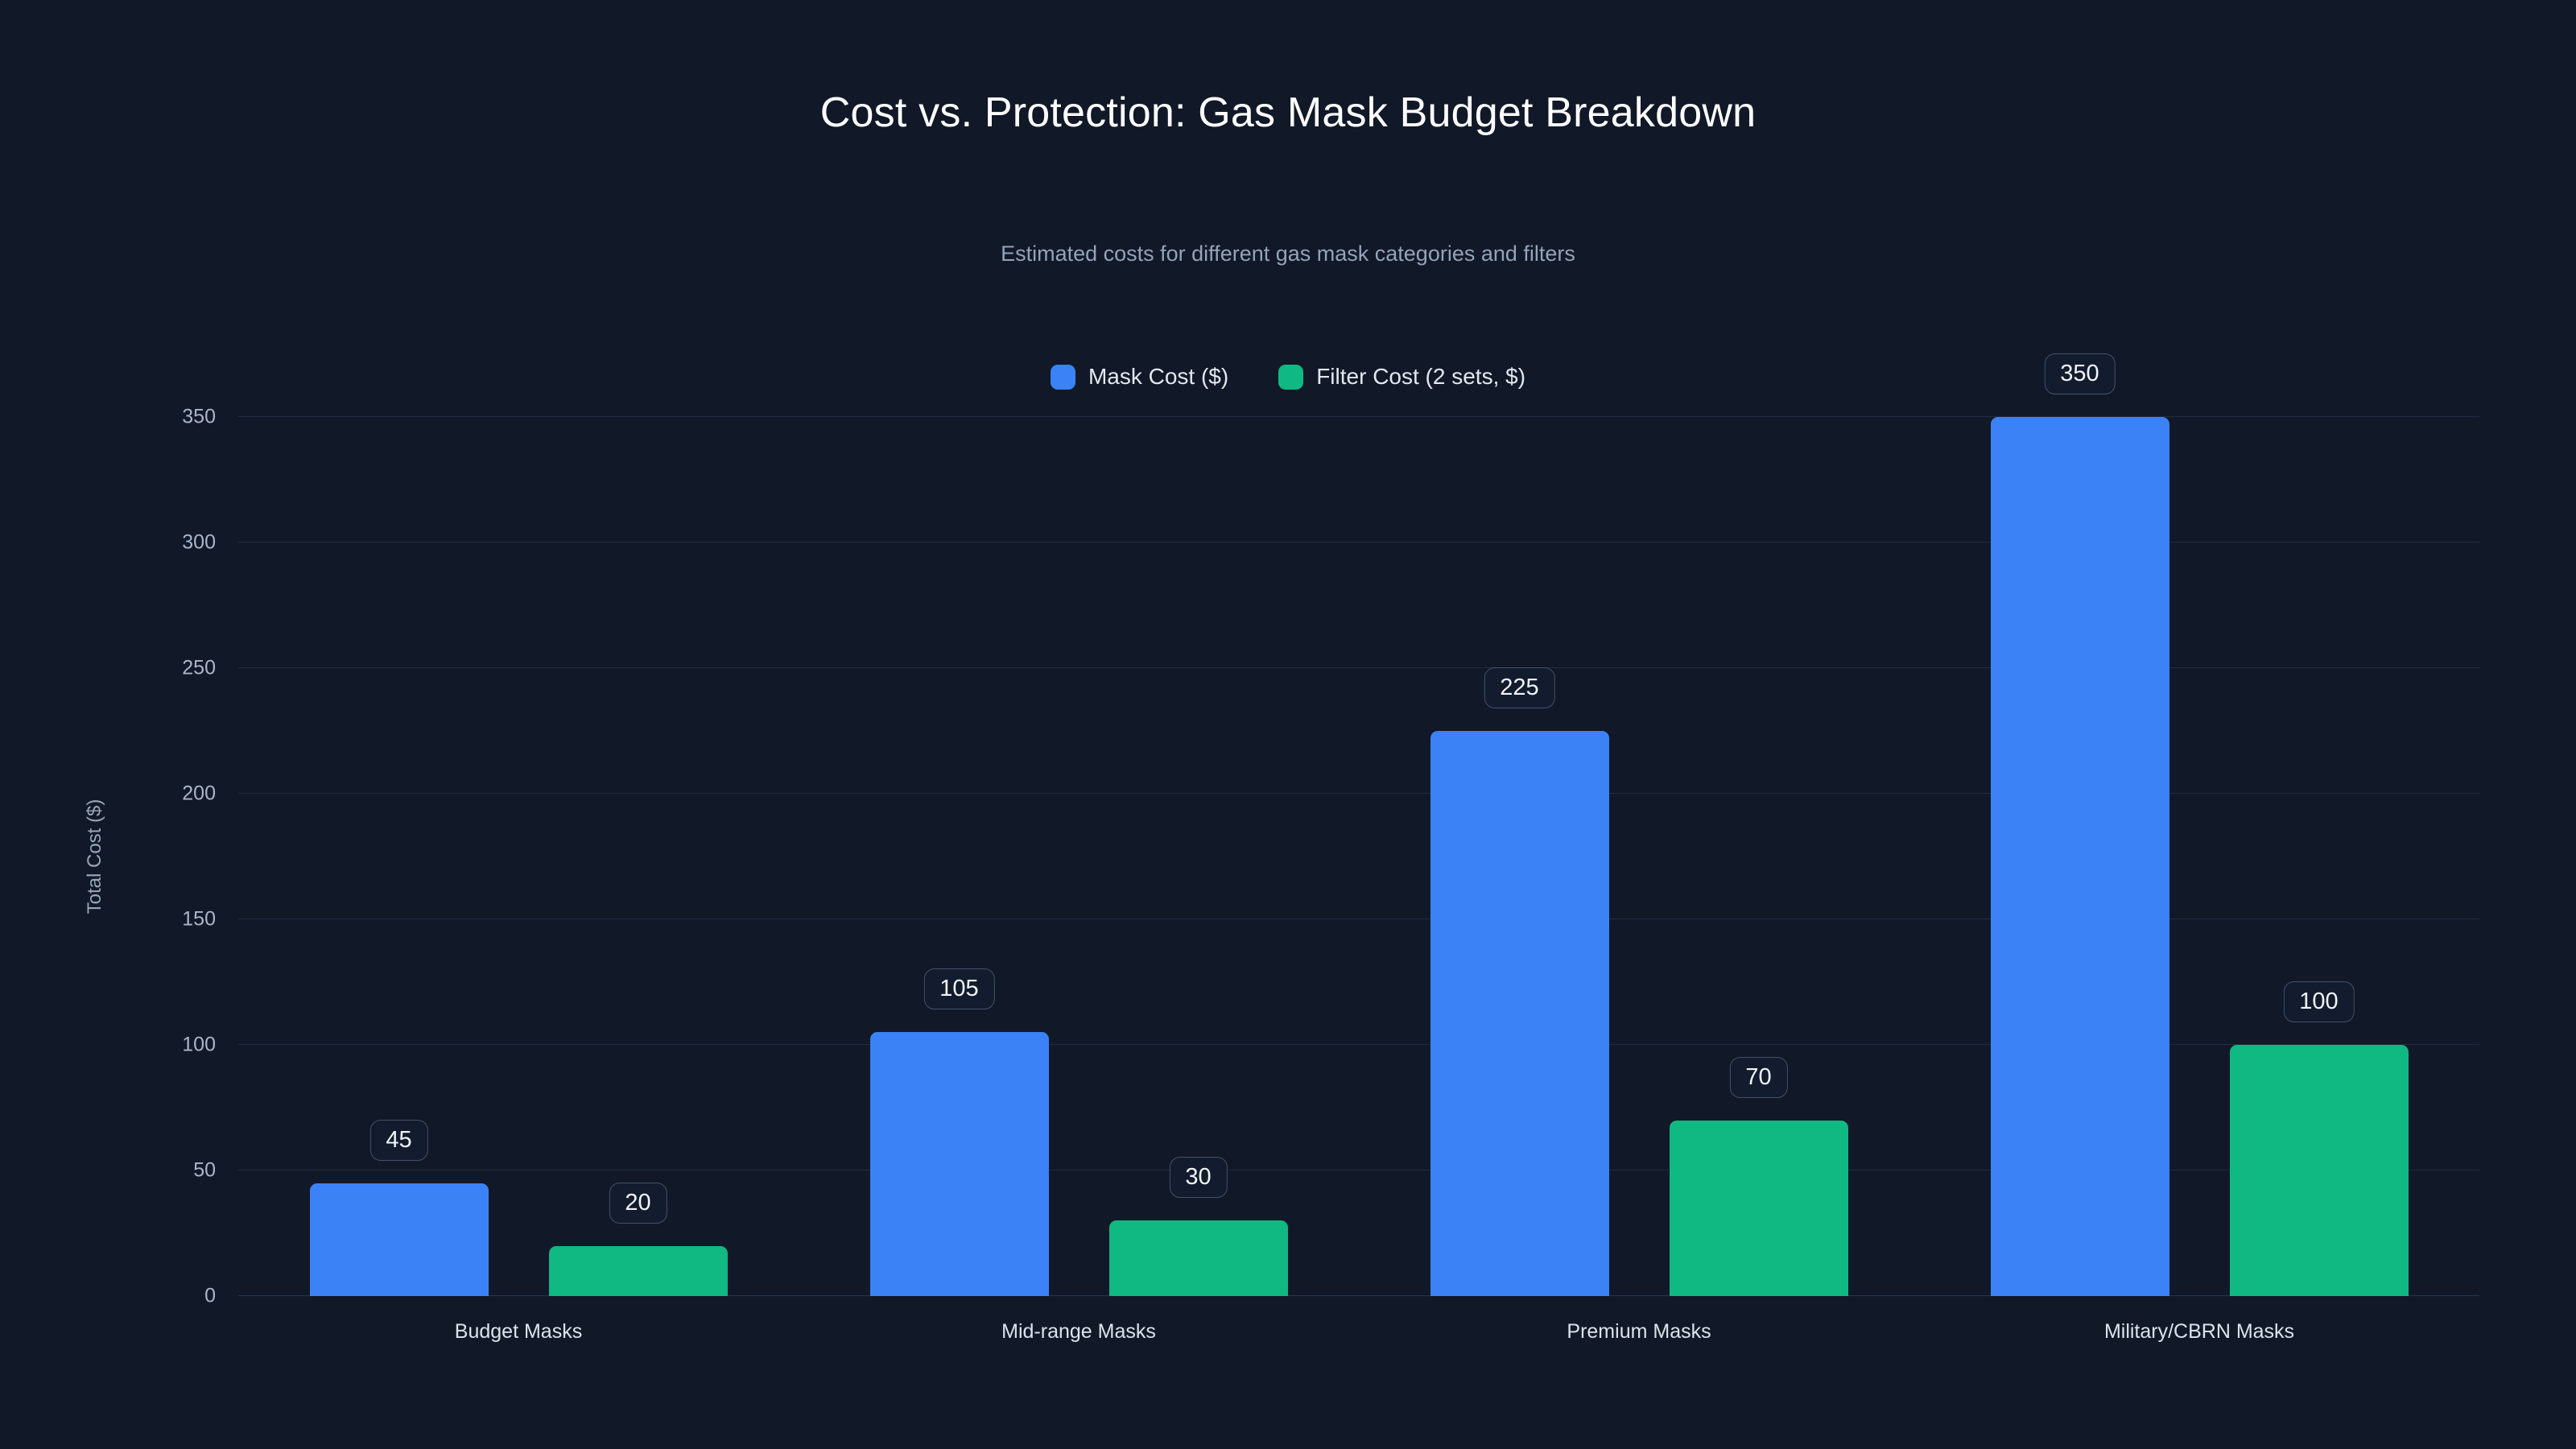 This screenshot has width=2576, height=1449. Describe the element at coordinates (1078, 1331) in the screenshot. I see `x-axis-tick-label: Mid-range Masks` at that location.